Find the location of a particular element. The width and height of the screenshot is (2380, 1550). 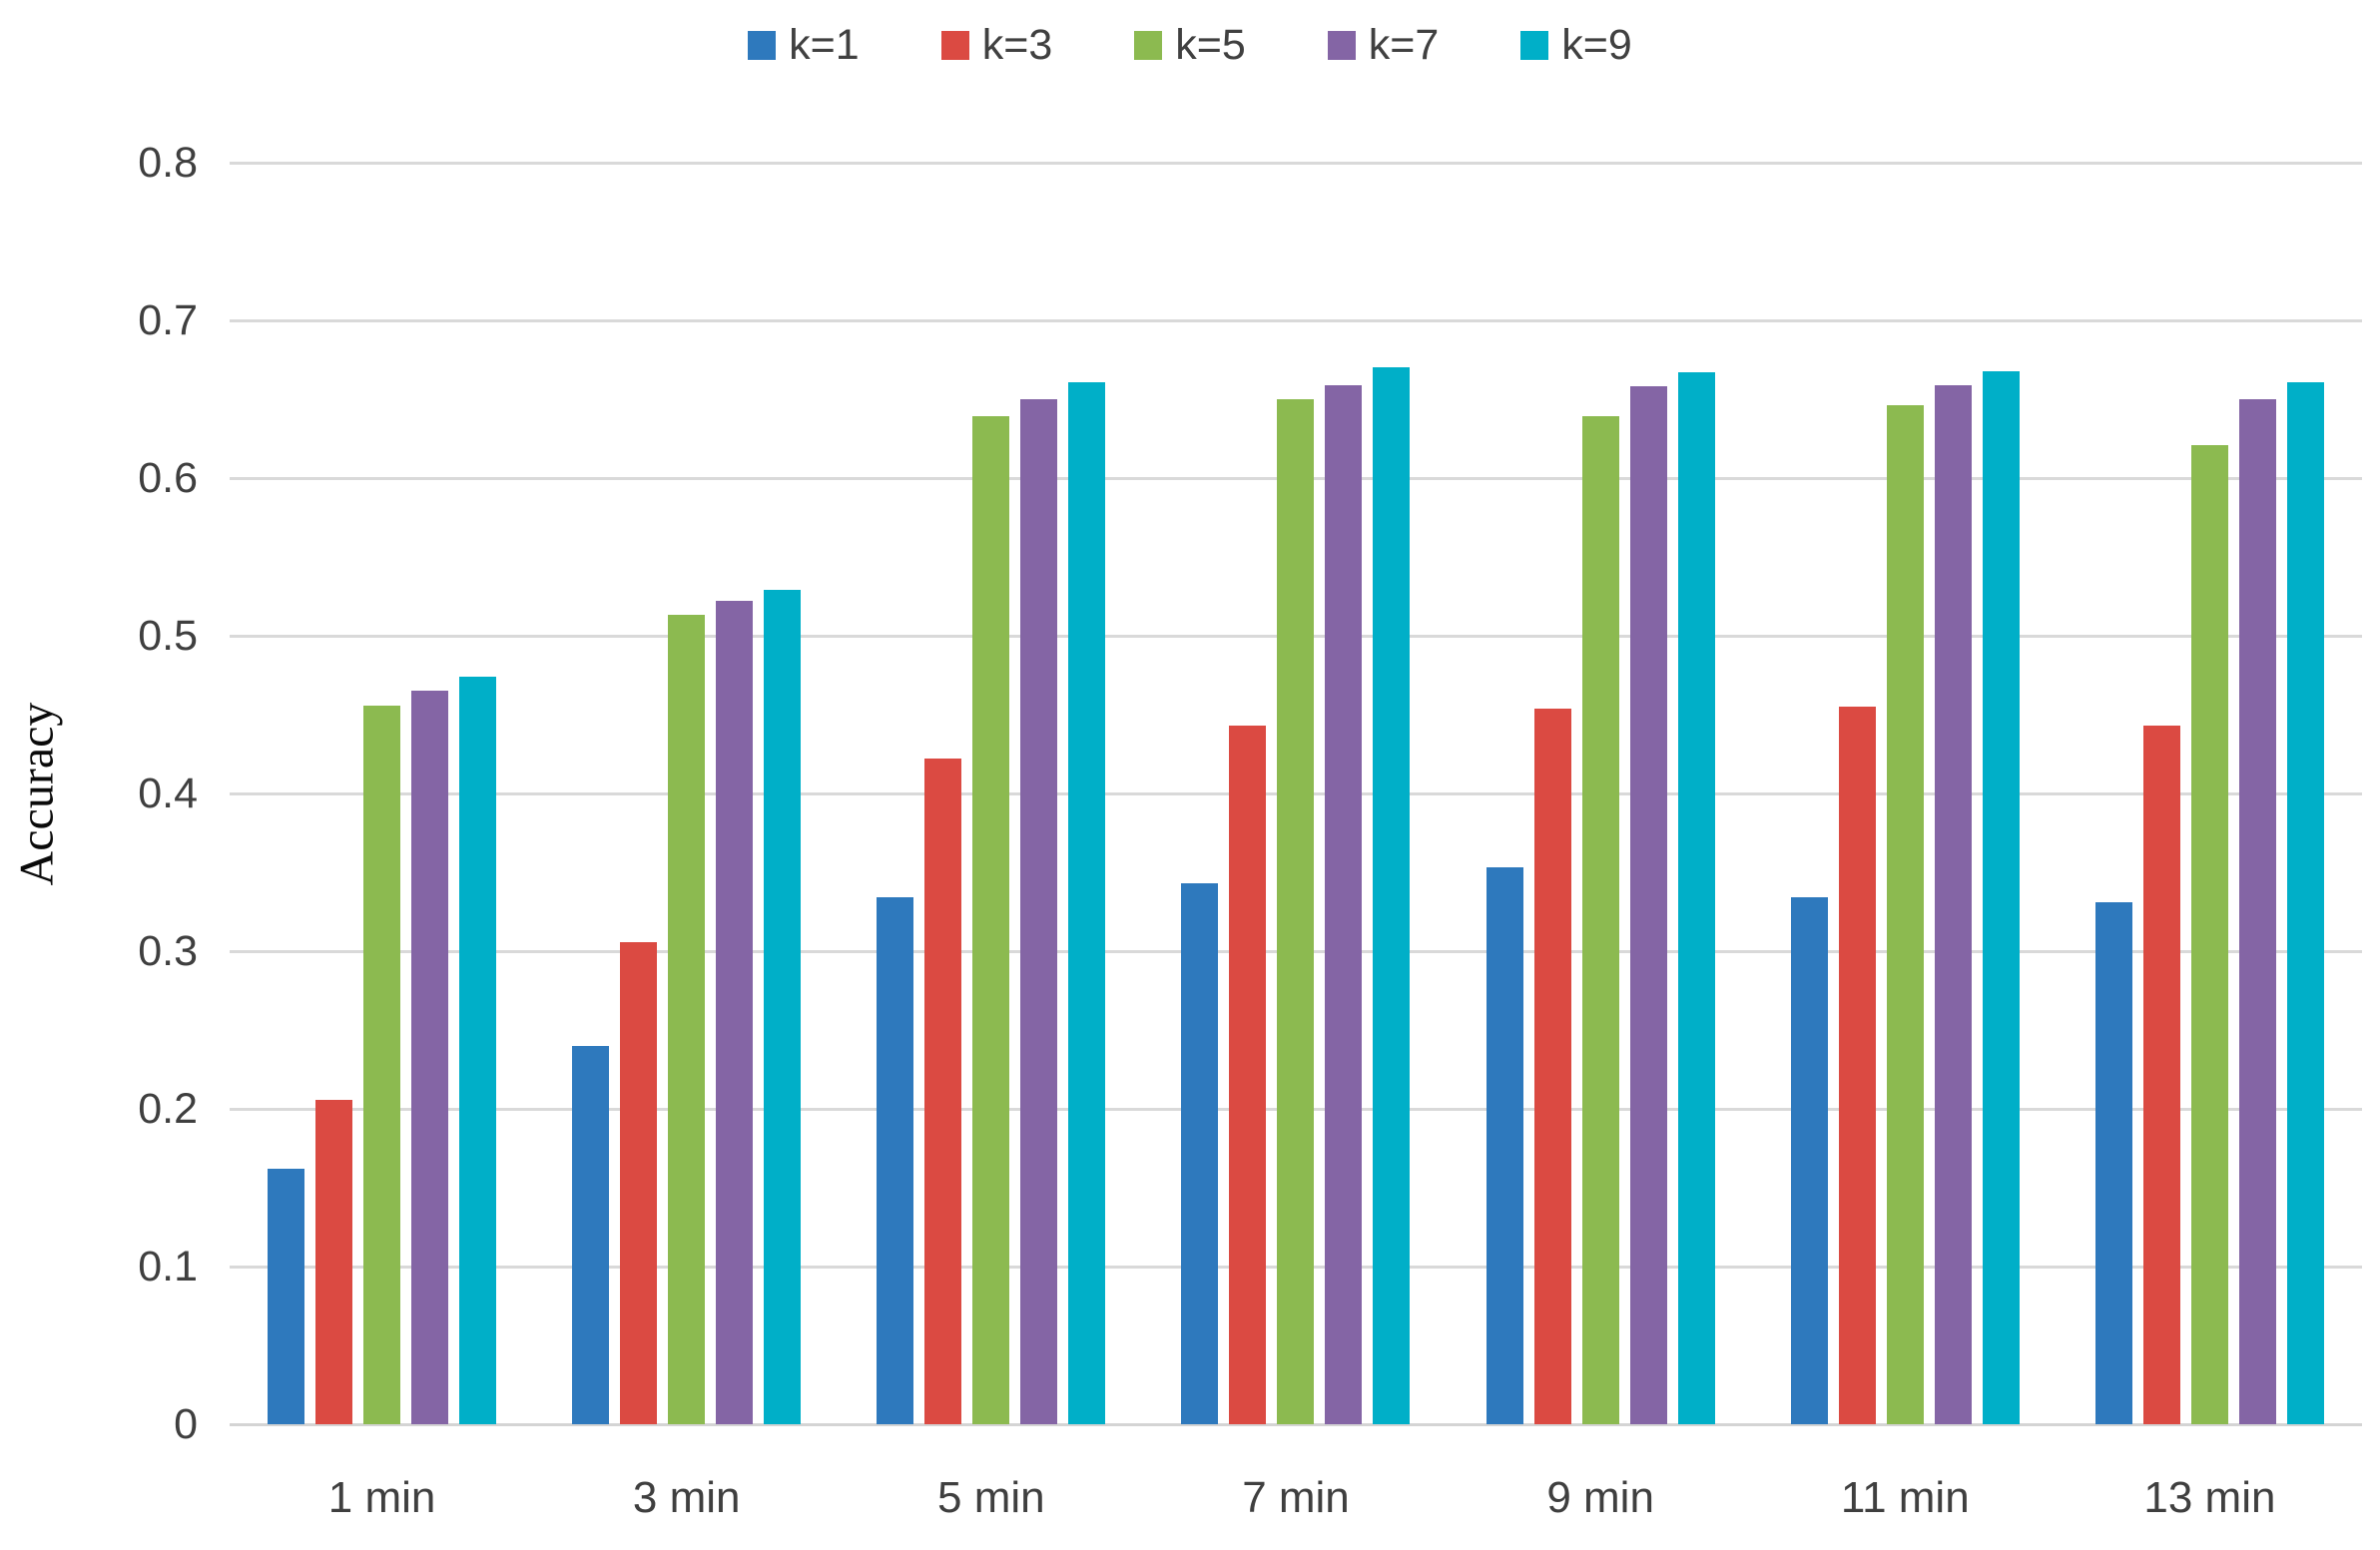

bar-k9-3min is located at coordinates (783, 1007).